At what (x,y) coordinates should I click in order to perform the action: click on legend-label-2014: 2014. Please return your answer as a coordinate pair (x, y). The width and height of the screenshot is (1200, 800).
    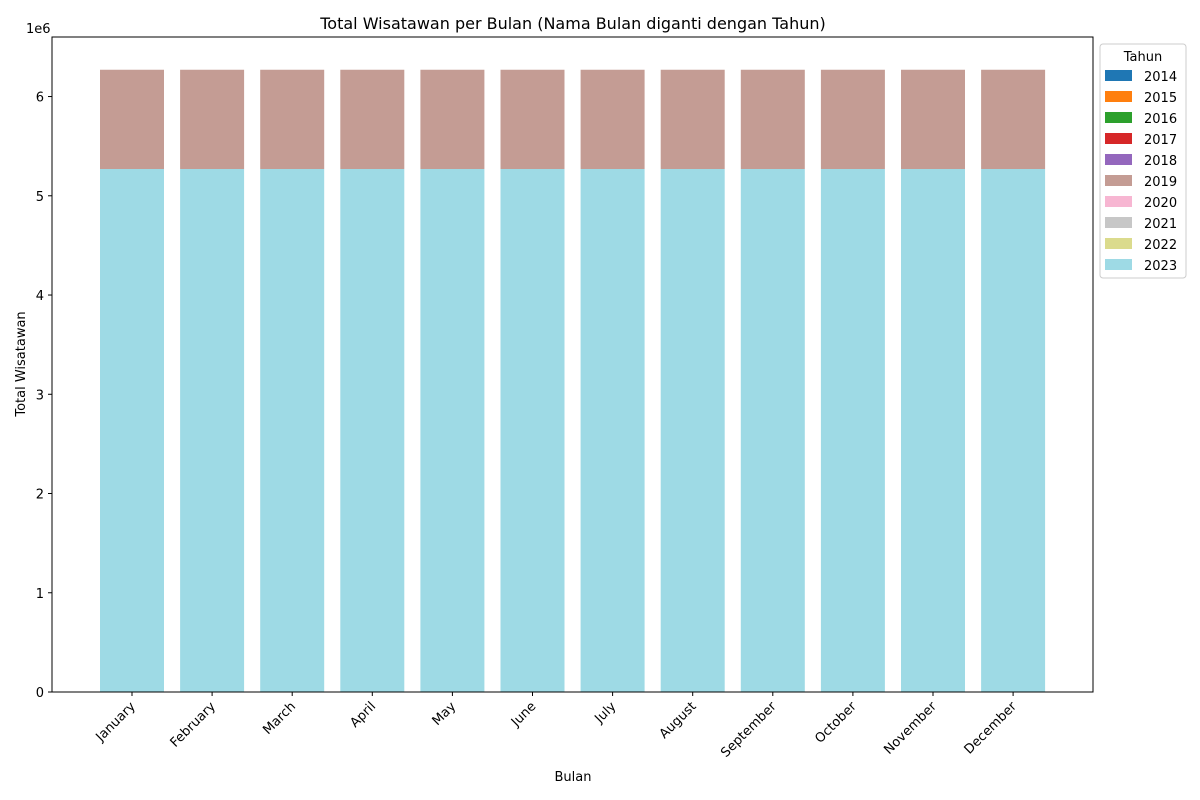
    Looking at the image, I should click on (1160, 77).